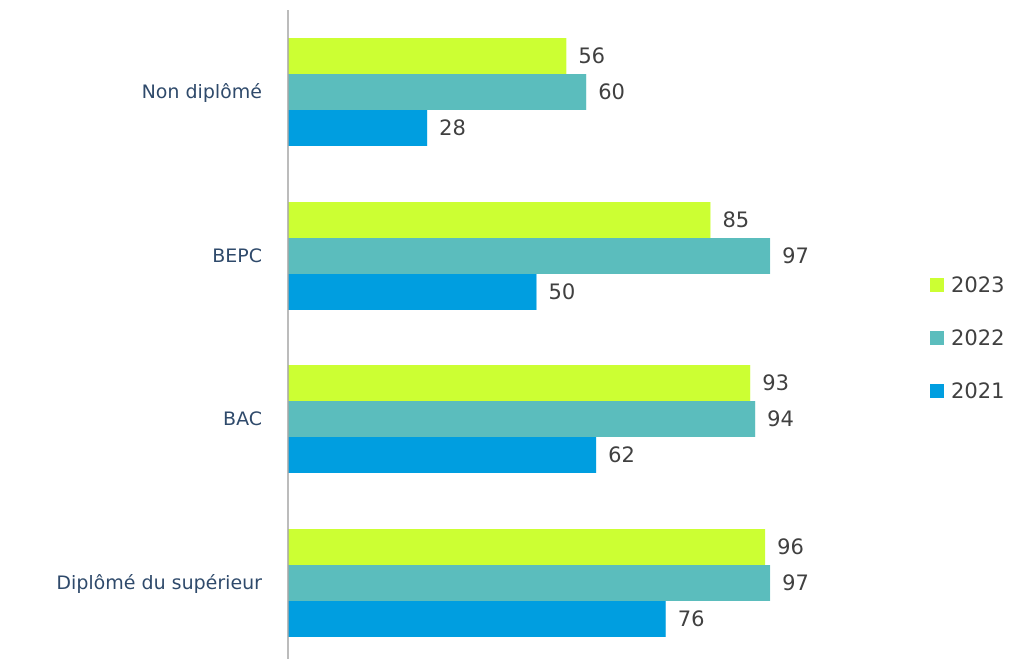 The image size is (1015, 659). What do you see at coordinates (775, 383) in the screenshot?
I see `value-label-bac-2023: 93` at bounding box center [775, 383].